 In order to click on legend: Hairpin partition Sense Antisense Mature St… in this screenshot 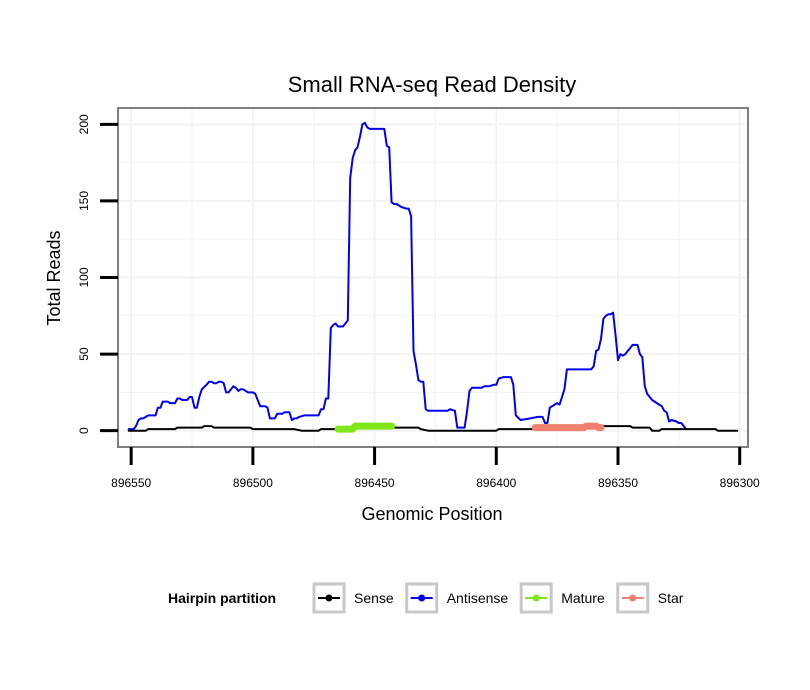, I will do `click(426, 598)`.